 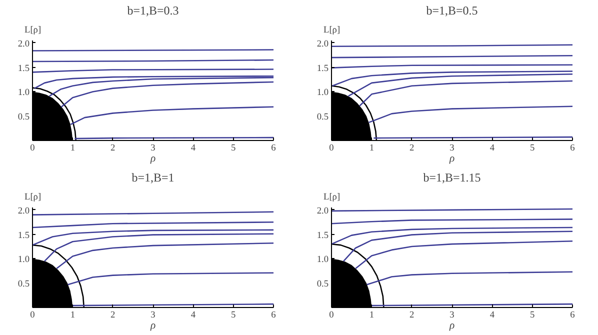 What do you see at coordinates (452, 11) in the screenshot?
I see `chart-title: b=1,B=0.5` at bounding box center [452, 11].